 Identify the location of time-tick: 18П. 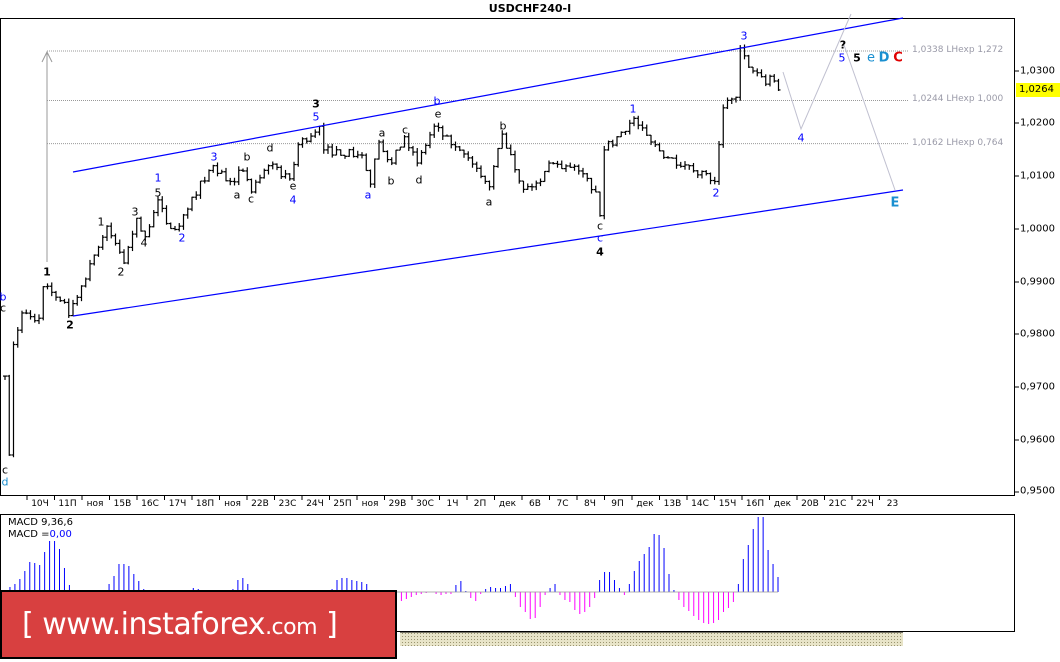
(205, 504).